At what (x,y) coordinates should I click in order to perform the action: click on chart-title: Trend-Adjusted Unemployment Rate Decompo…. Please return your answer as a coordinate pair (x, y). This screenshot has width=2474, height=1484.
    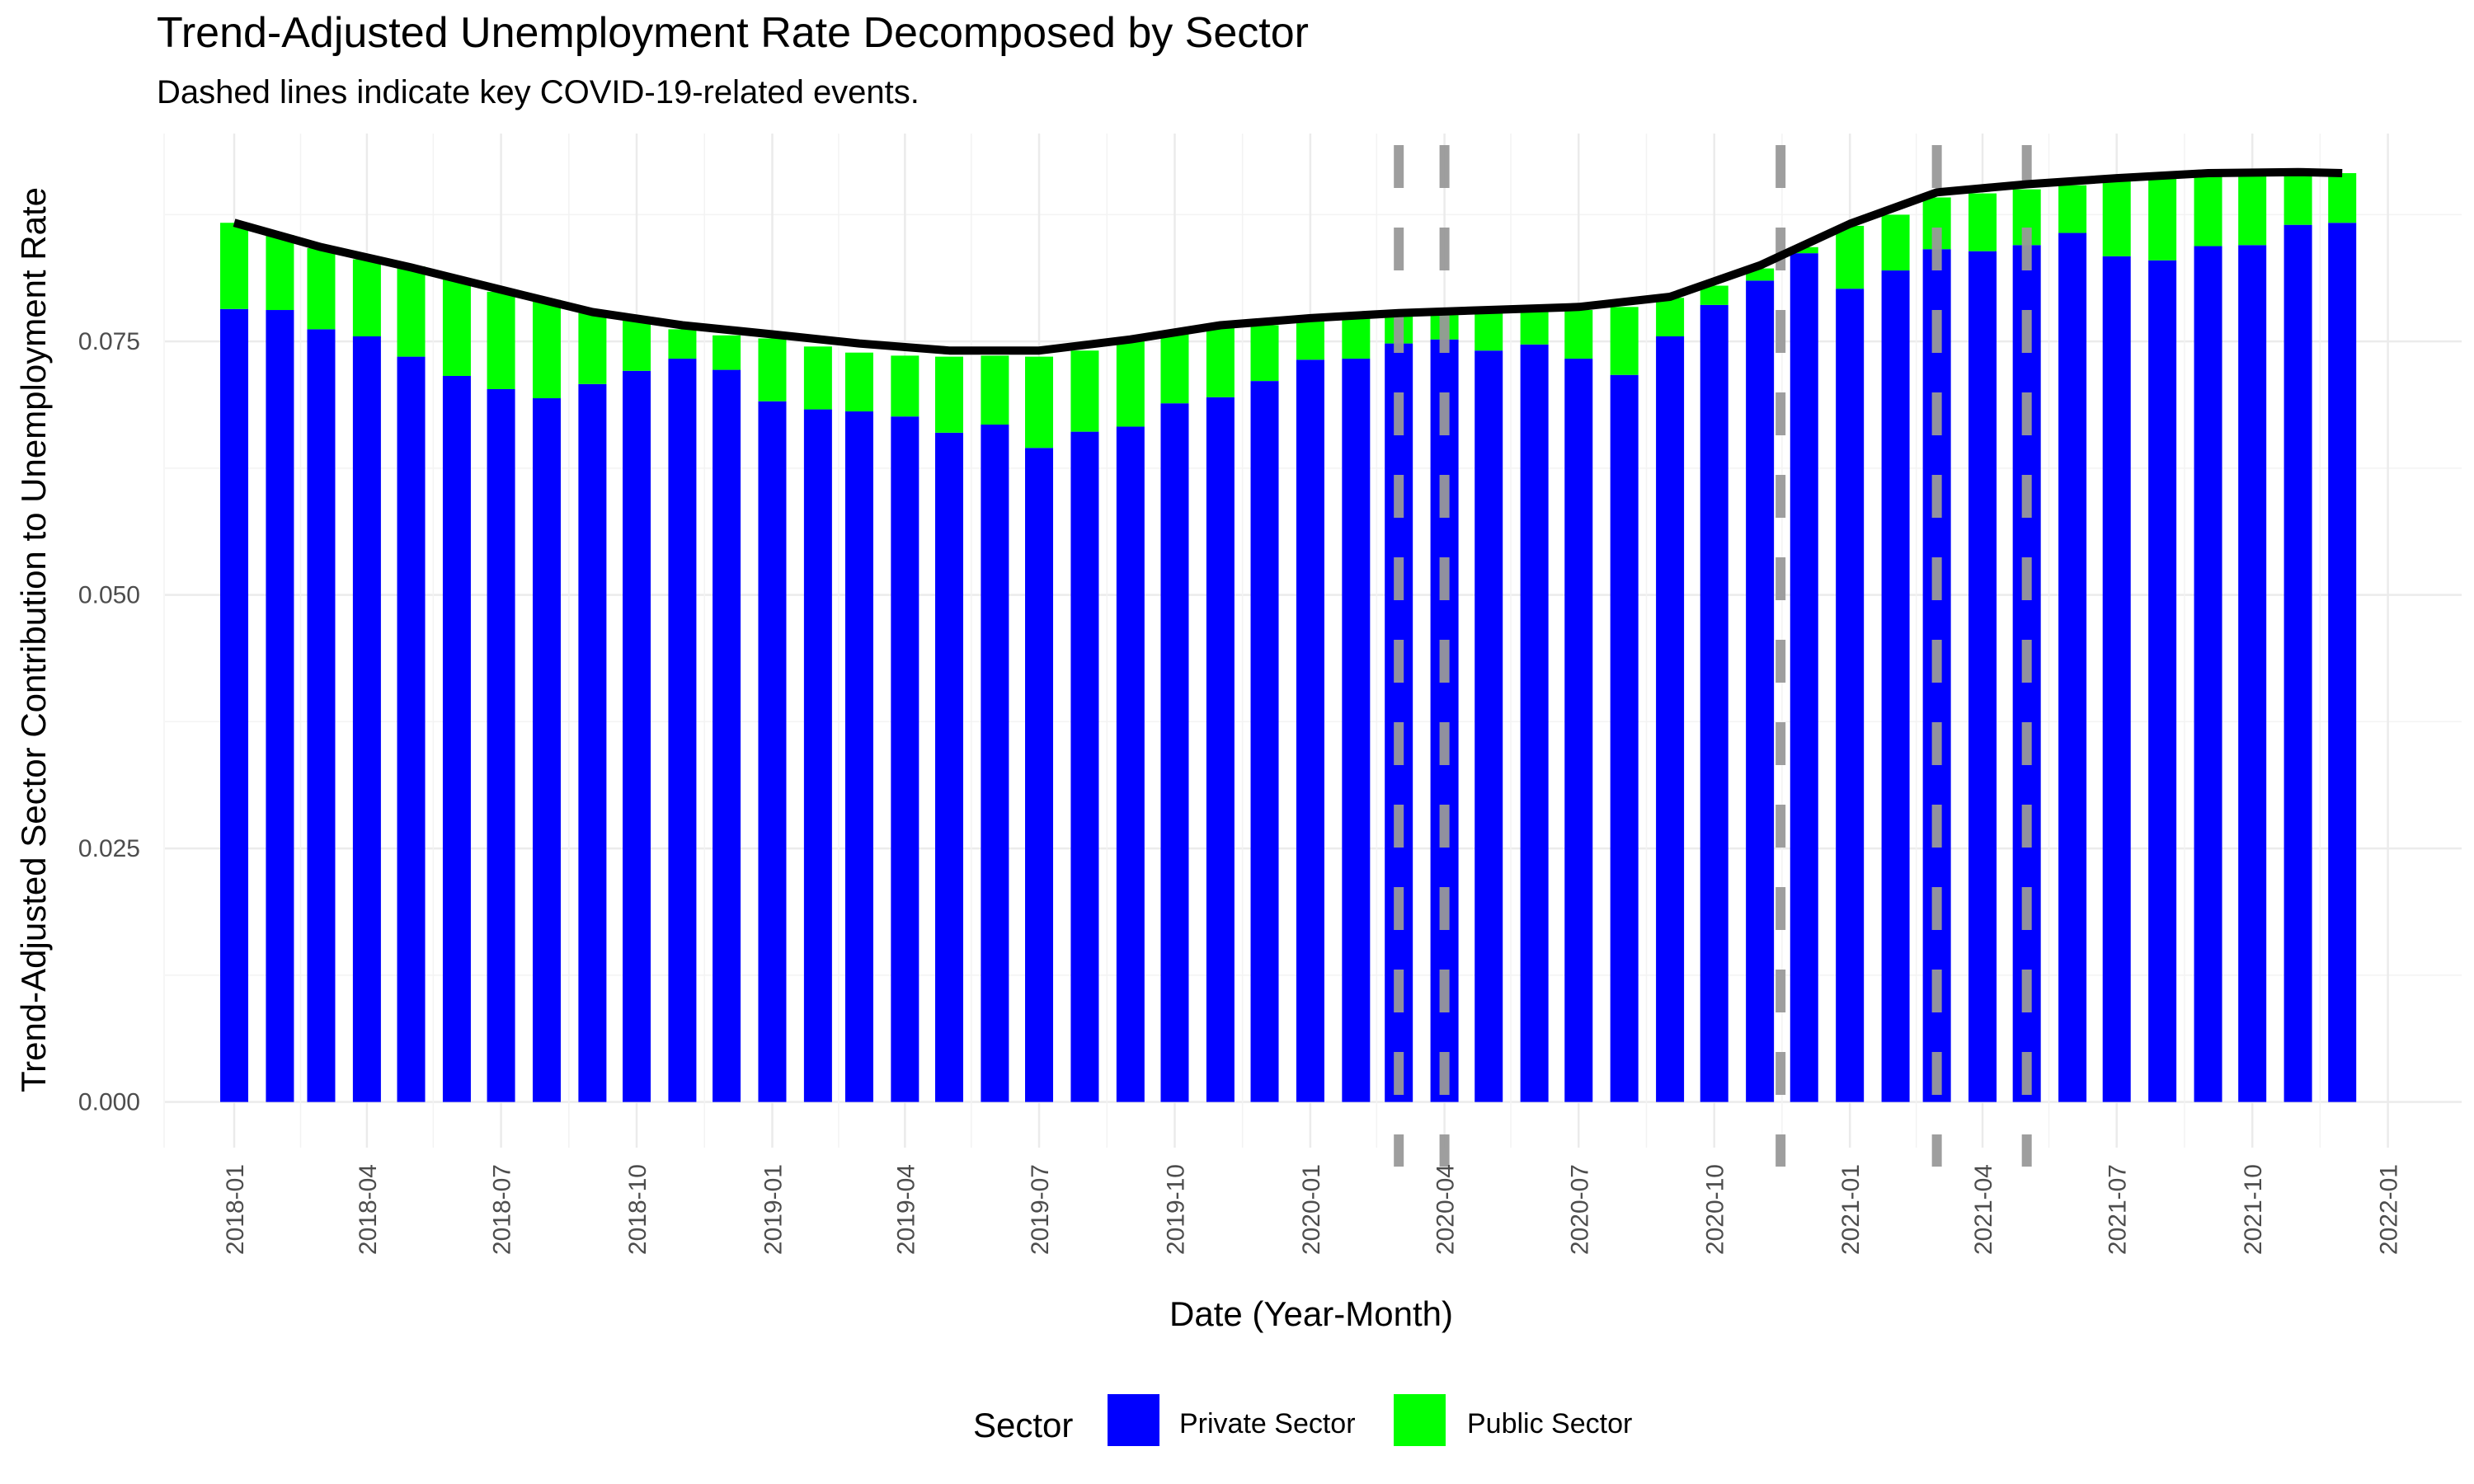
    Looking at the image, I should click on (733, 33).